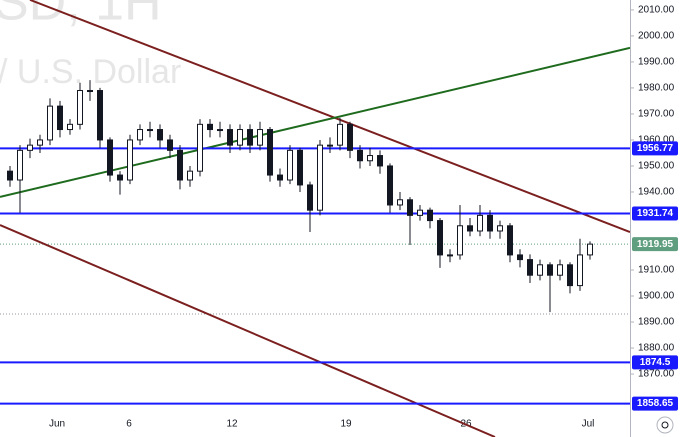 Image resolution: width=680 pixels, height=437 pixels. I want to click on x-tick-label: 6, so click(129, 424).